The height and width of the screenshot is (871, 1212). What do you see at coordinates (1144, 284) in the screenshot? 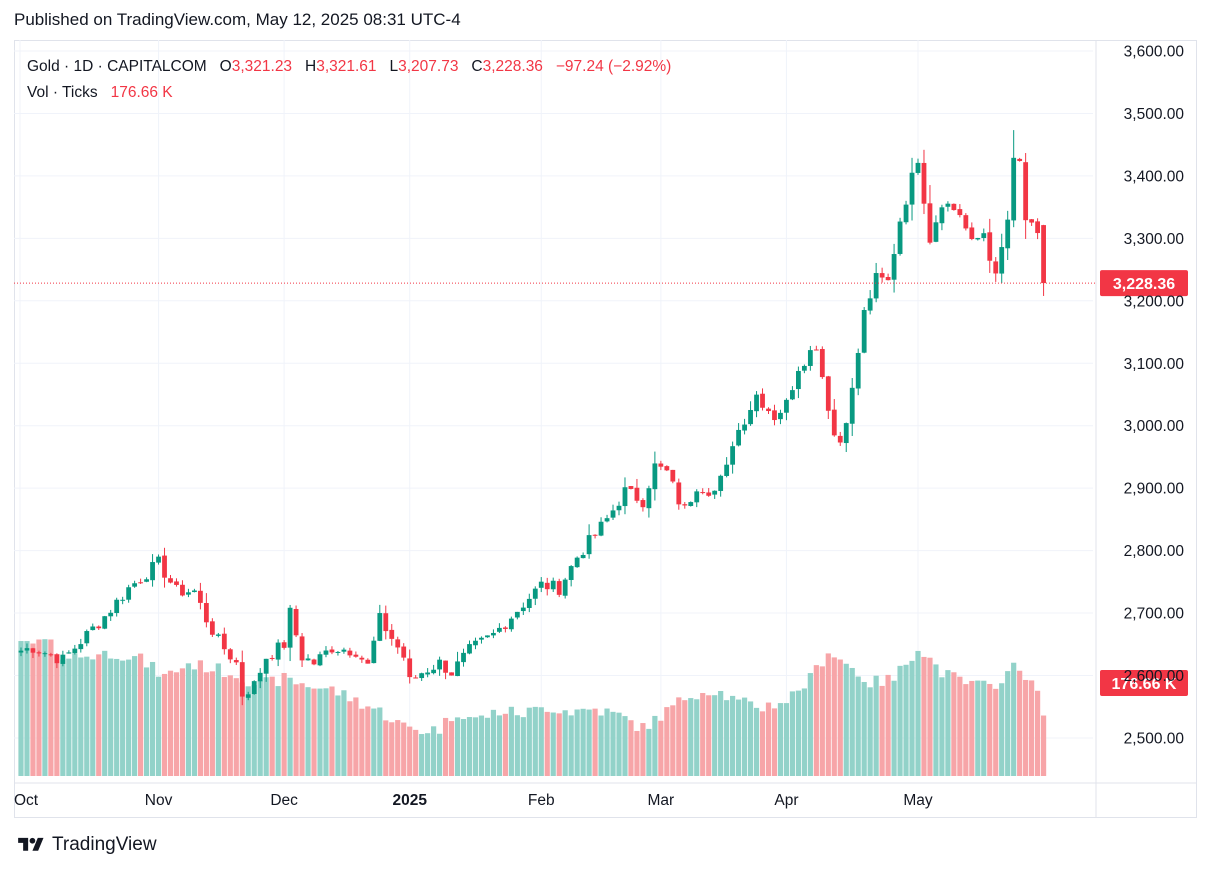
I see `last-price-label: 3,228.36` at bounding box center [1144, 284].